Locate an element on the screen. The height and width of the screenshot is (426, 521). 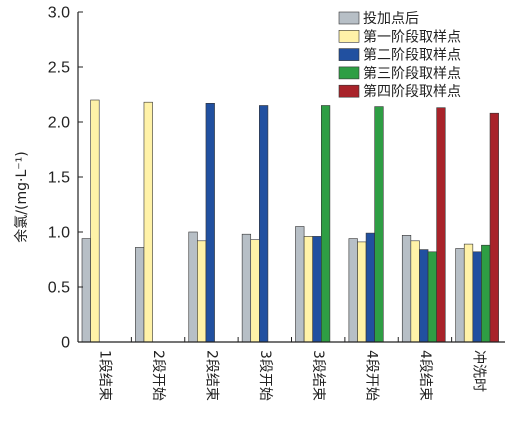
y-tick-label: 2.0 is located at coordinates (59, 123).